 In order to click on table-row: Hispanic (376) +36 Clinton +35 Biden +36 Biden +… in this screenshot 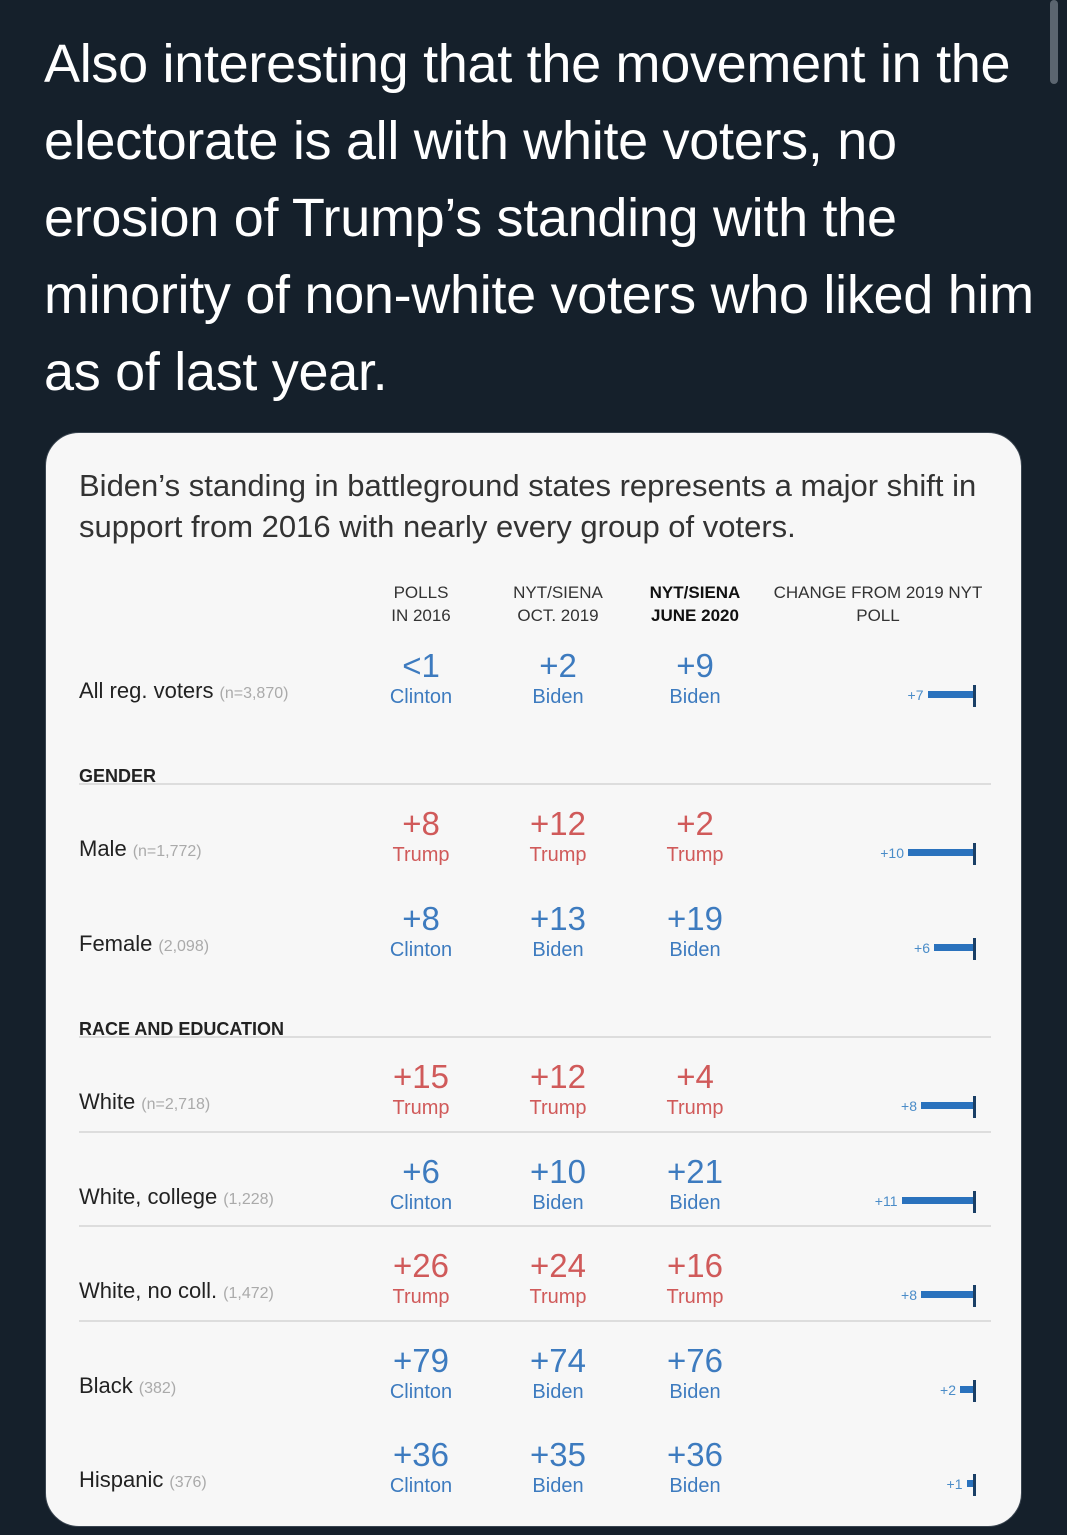, I will do `click(533, 1480)`.